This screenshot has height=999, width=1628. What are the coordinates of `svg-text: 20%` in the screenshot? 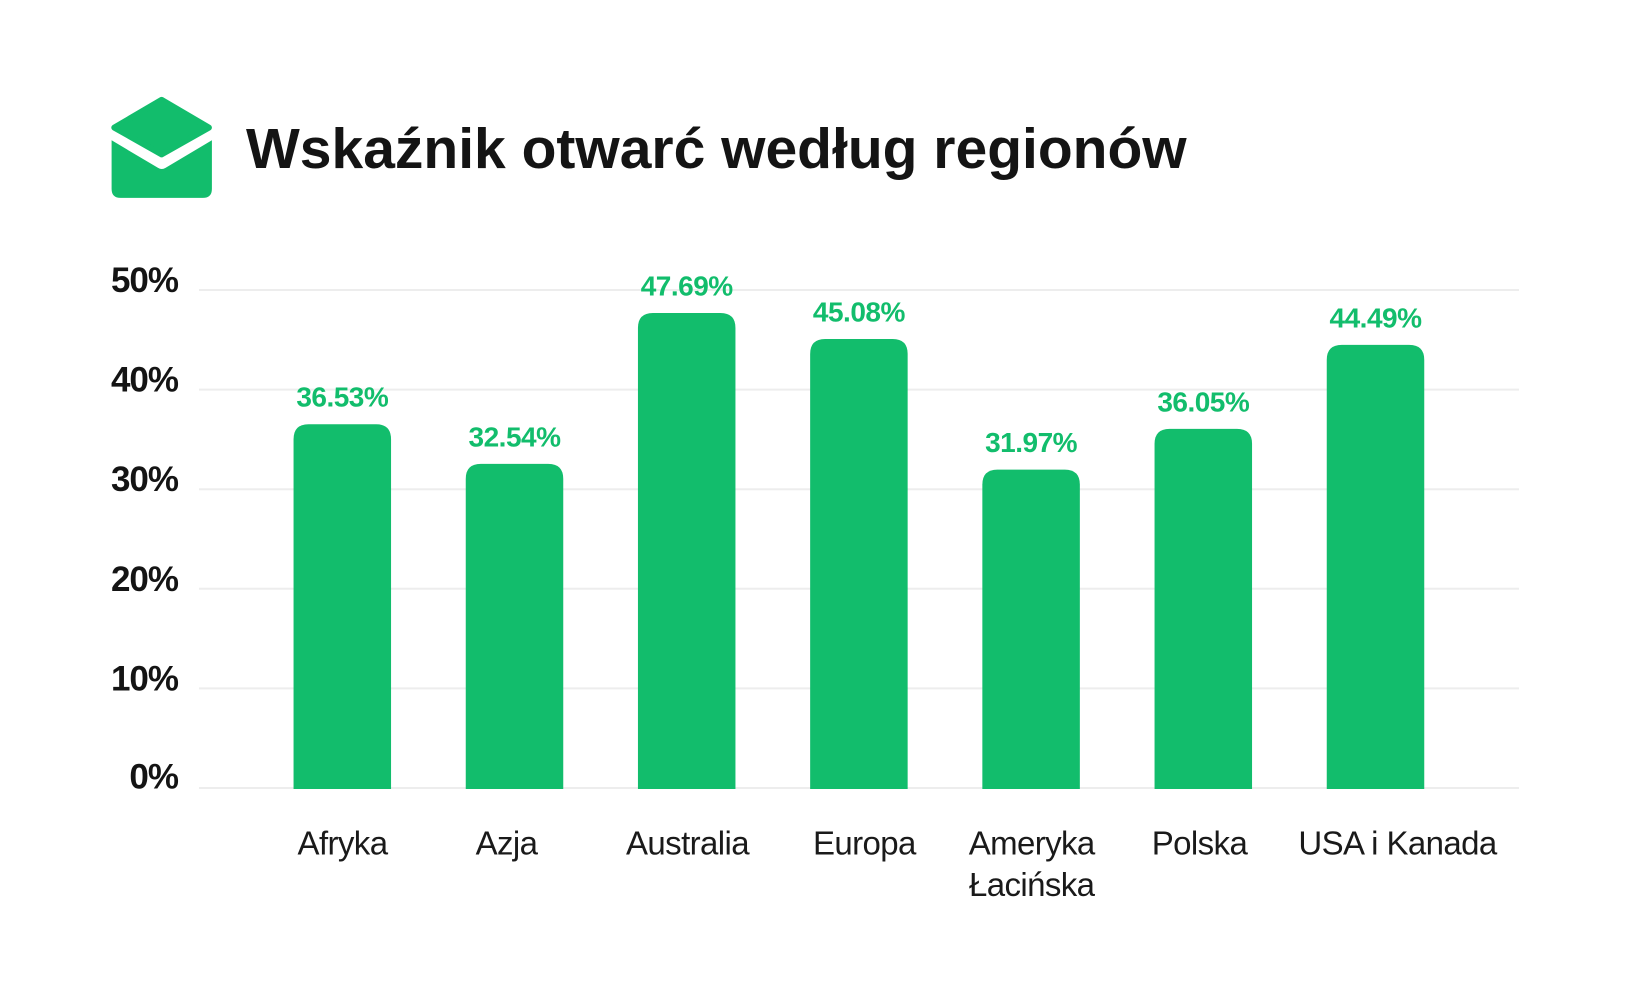 It's located at (145, 579).